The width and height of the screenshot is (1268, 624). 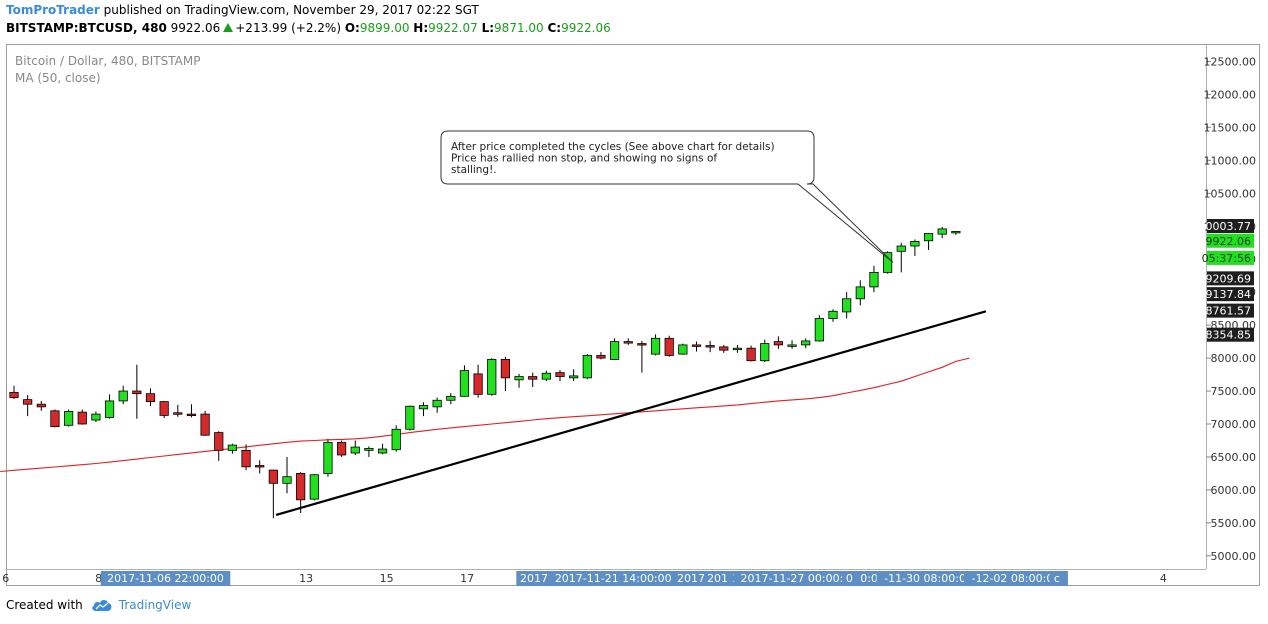 What do you see at coordinates (98, 605) in the screenshot?
I see `footer: Created with TradingView` at bounding box center [98, 605].